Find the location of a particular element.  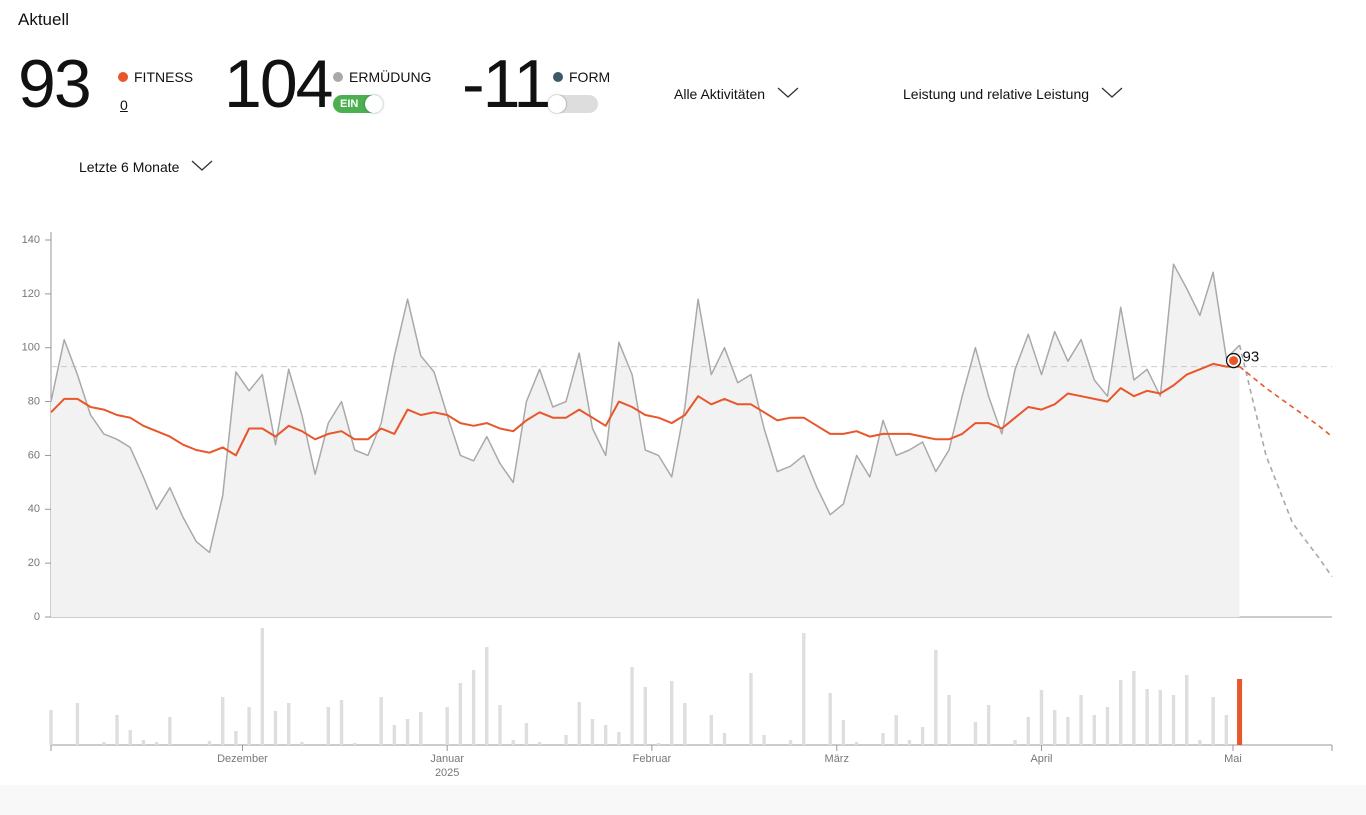

y-tick-label: 60 is located at coordinates (34, 455).